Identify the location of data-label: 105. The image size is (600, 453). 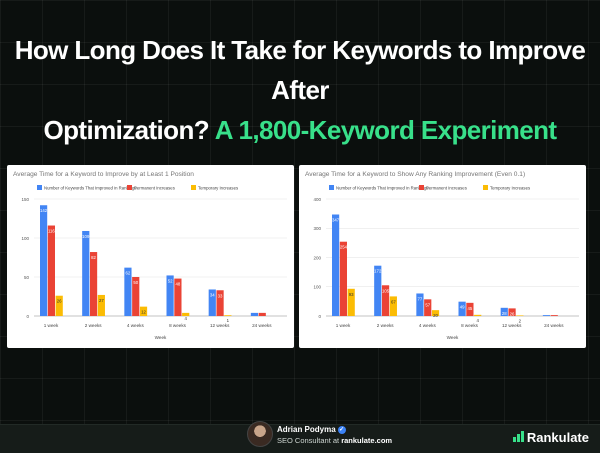
(386, 290).